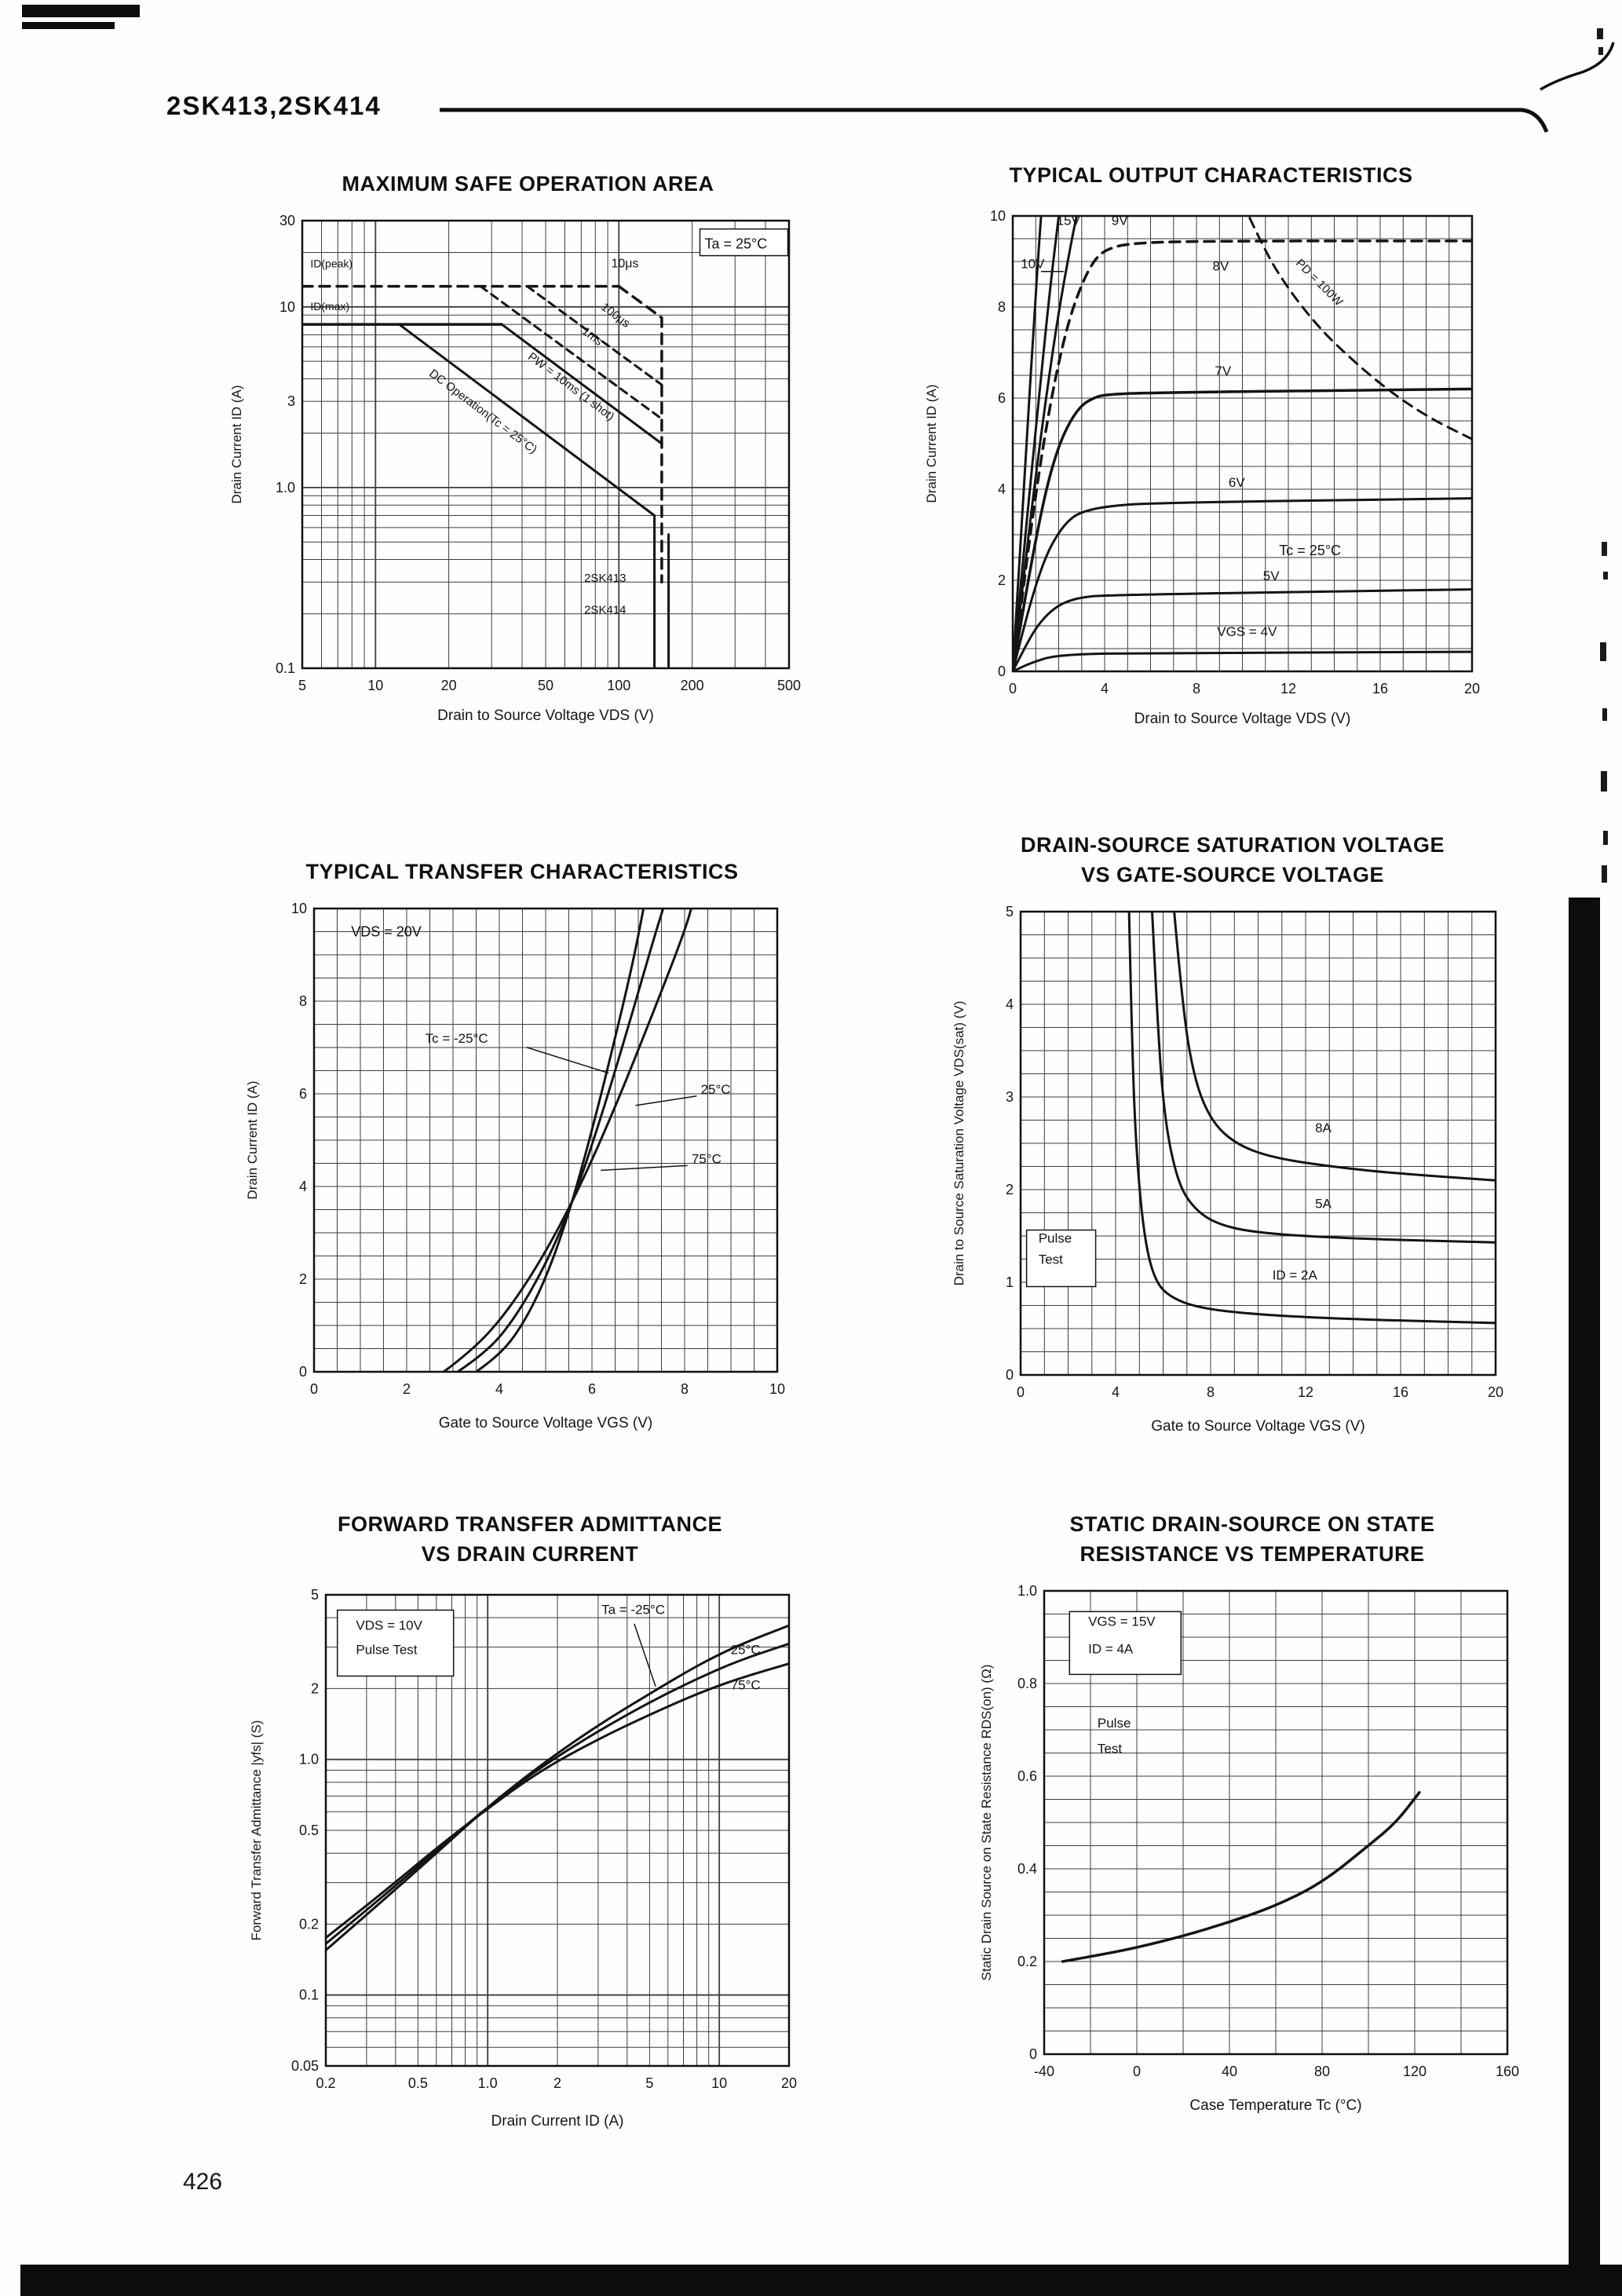 Image resolution: width=1622 pixels, height=2296 pixels. What do you see at coordinates (309, 1830) in the screenshot?
I see `svg-text: 0.5` at bounding box center [309, 1830].